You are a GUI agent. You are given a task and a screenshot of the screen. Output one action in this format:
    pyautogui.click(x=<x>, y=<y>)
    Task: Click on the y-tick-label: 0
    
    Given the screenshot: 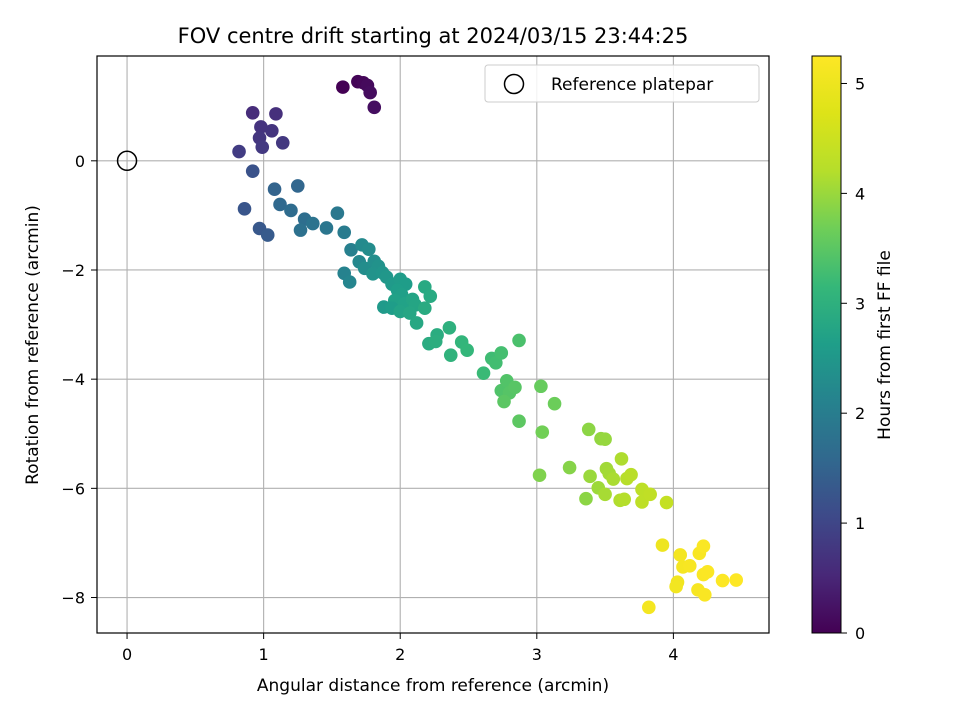 What is the action you would take?
    pyautogui.click(x=80, y=161)
    